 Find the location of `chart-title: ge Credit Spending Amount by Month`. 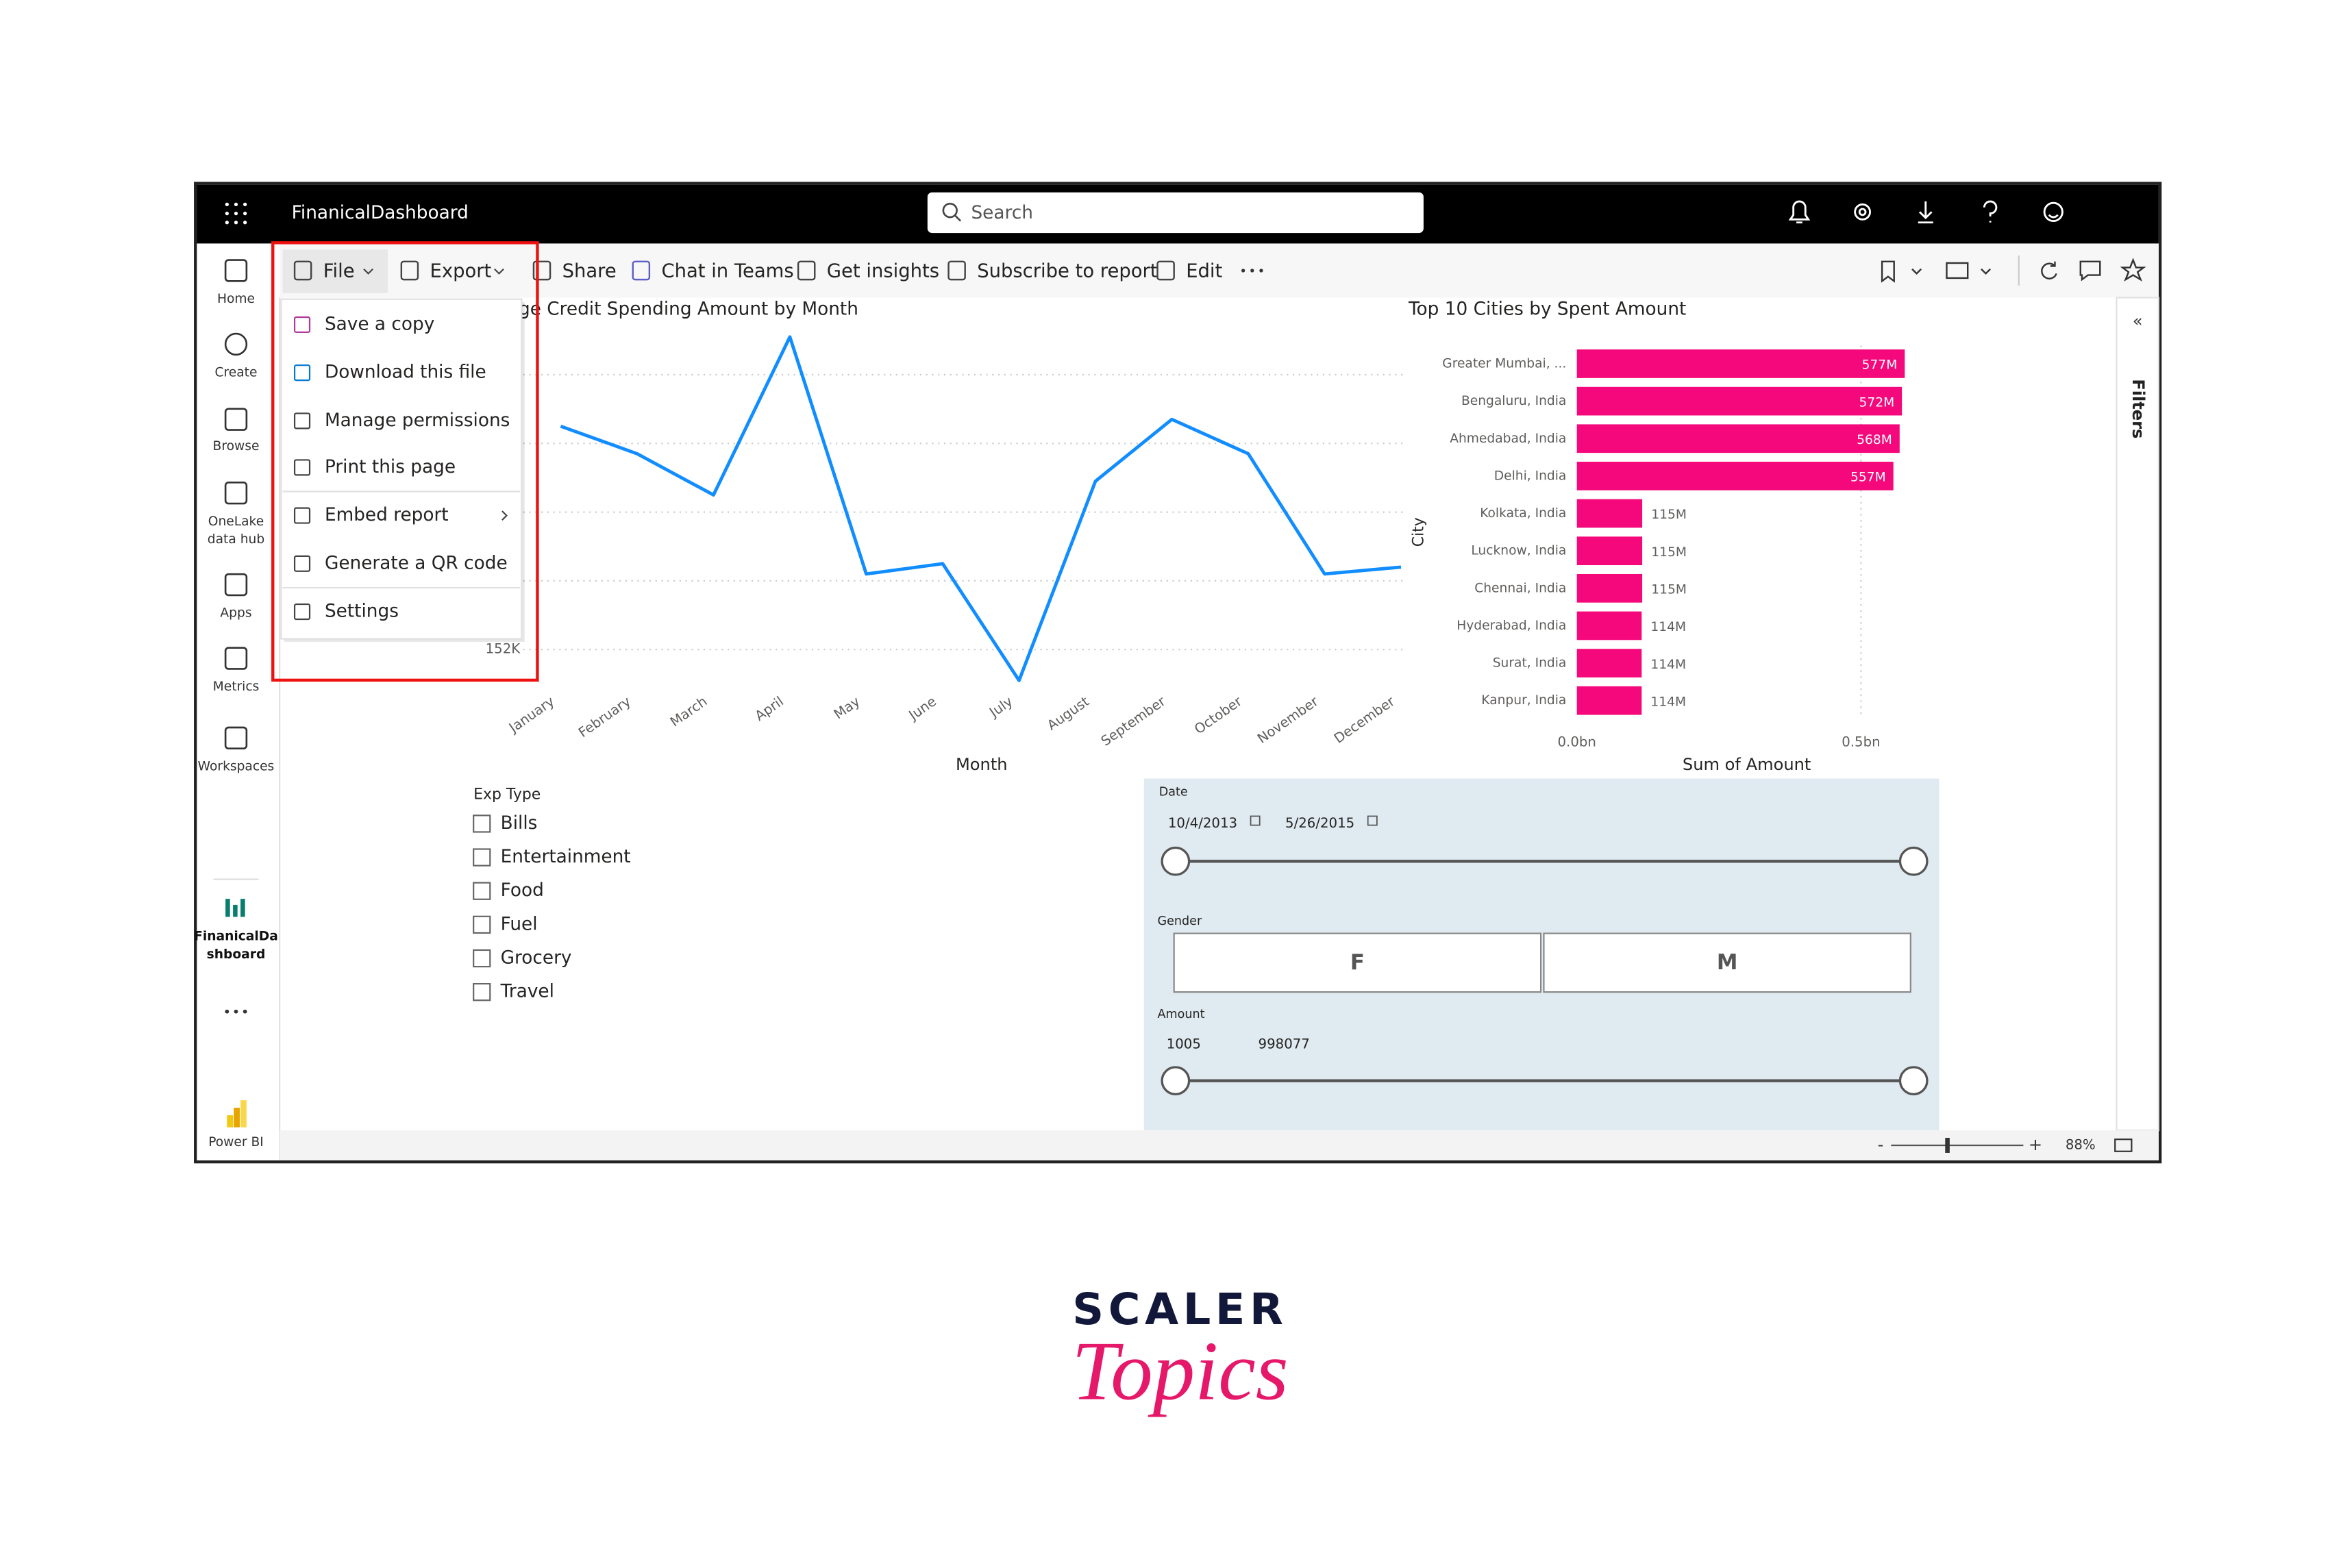

chart-title: ge Credit Spending Amount by Month is located at coordinates (688, 309).